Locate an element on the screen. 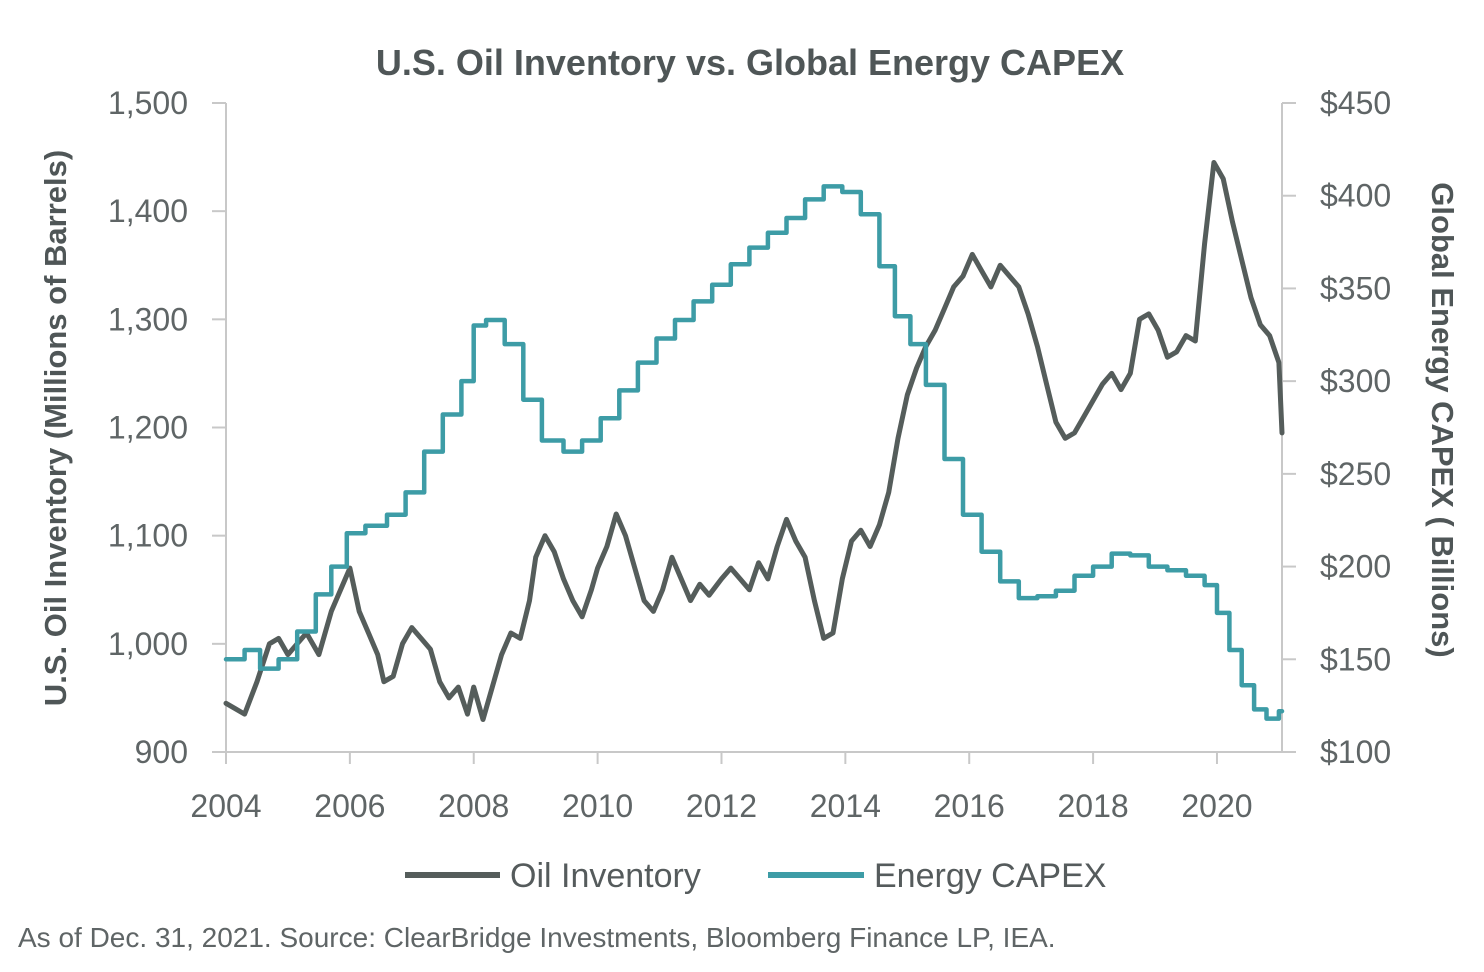 This screenshot has width=1484, height=972. left-y-tick-label: 1,200 is located at coordinates (148, 428).